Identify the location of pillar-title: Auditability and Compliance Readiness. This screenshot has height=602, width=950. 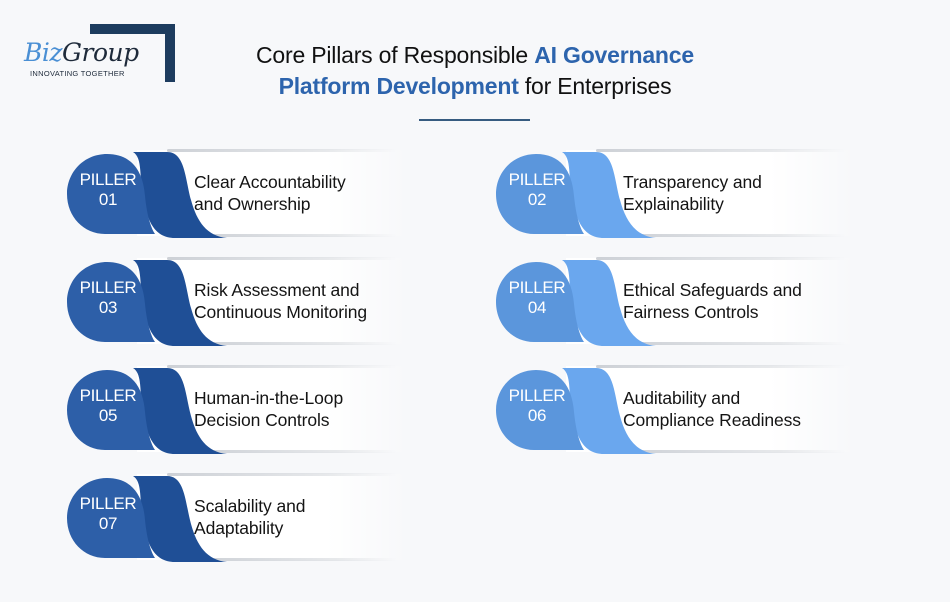
(712, 409).